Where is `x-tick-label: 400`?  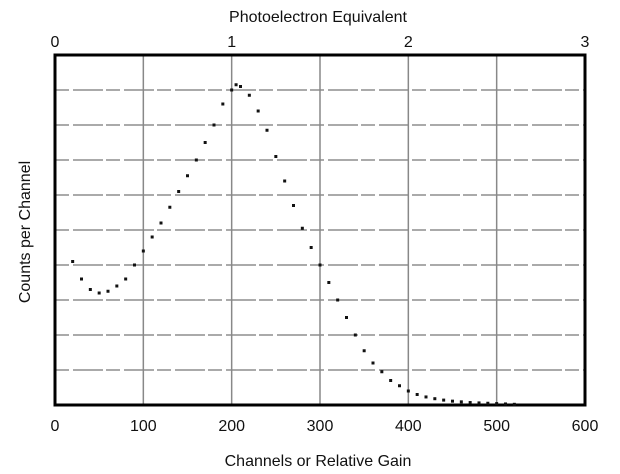
x-tick-label: 400 is located at coordinates (408, 426).